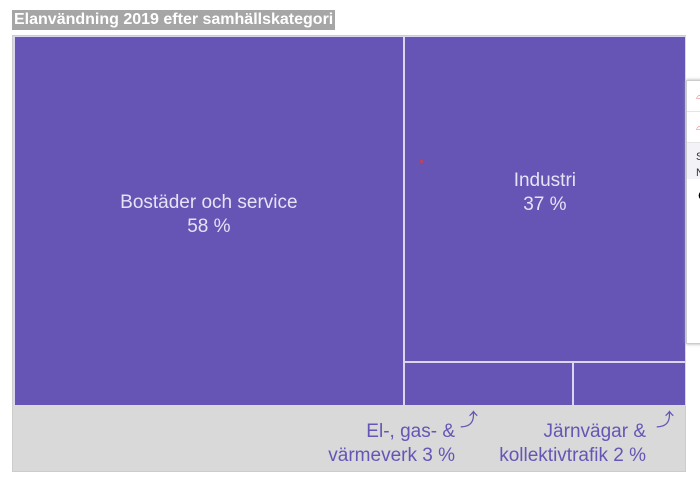  What do you see at coordinates (391, 443) in the screenshot?
I see `category-label: El-, gas- & värmeverk` at bounding box center [391, 443].